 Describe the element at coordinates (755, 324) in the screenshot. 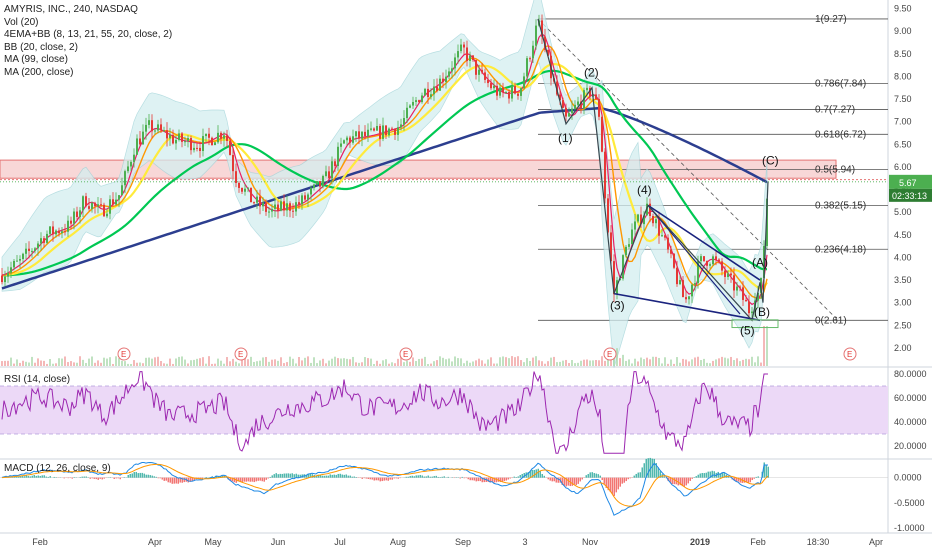

I see `wave-b-box` at that location.